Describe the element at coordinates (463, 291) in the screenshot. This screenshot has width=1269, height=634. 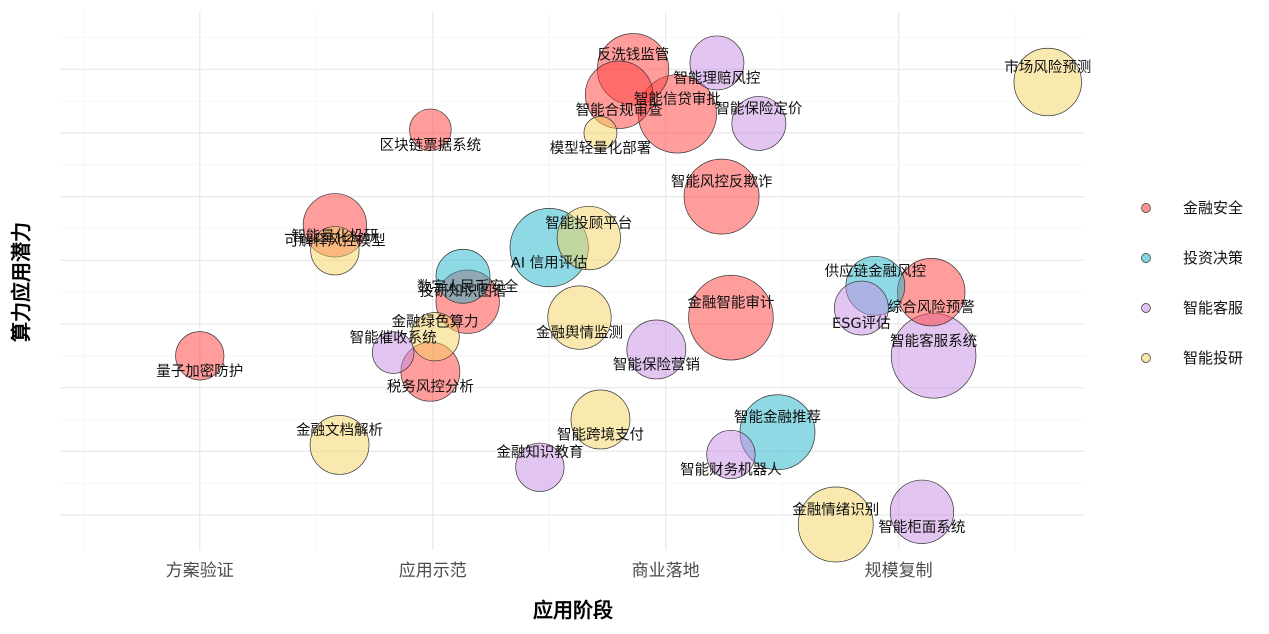
I see `point-label: 投研知识图谱` at that location.